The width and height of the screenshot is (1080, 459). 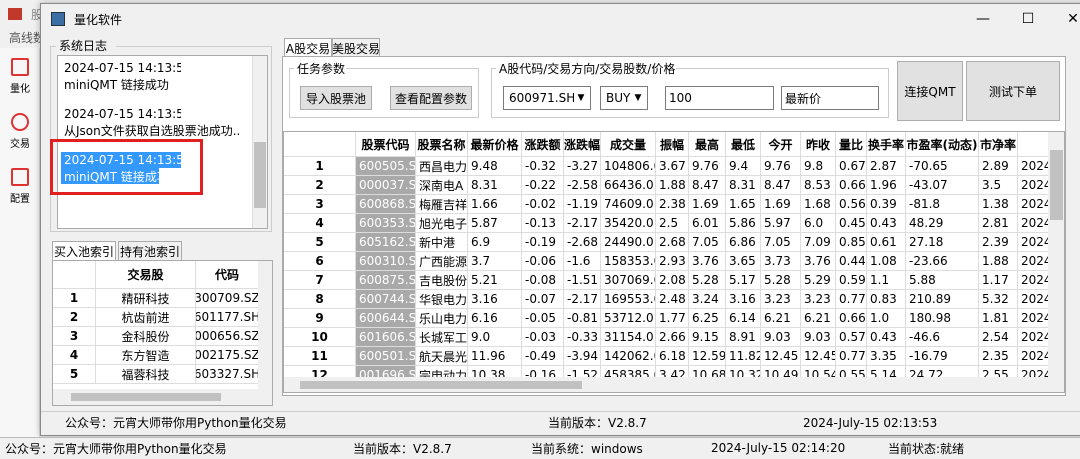 What do you see at coordinates (20, 144) in the screenshot?
I see `sidebar-label: 交易` at bounding box center [20, 144].